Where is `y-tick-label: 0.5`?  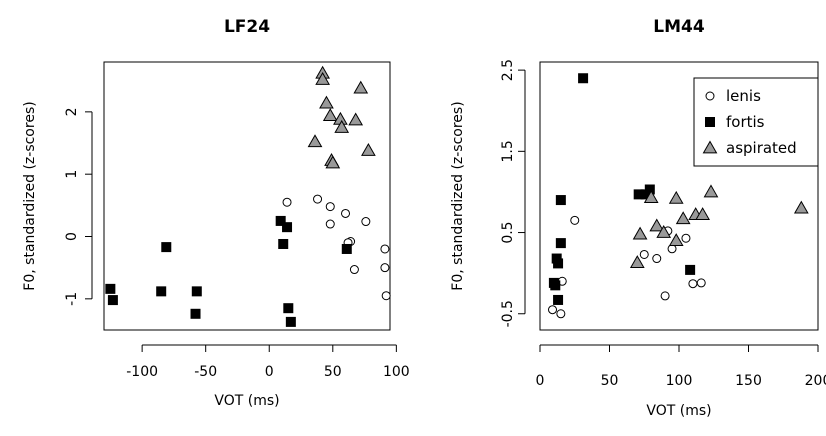
y-tick-label: 0.5 is located at coordinates (508, 232).